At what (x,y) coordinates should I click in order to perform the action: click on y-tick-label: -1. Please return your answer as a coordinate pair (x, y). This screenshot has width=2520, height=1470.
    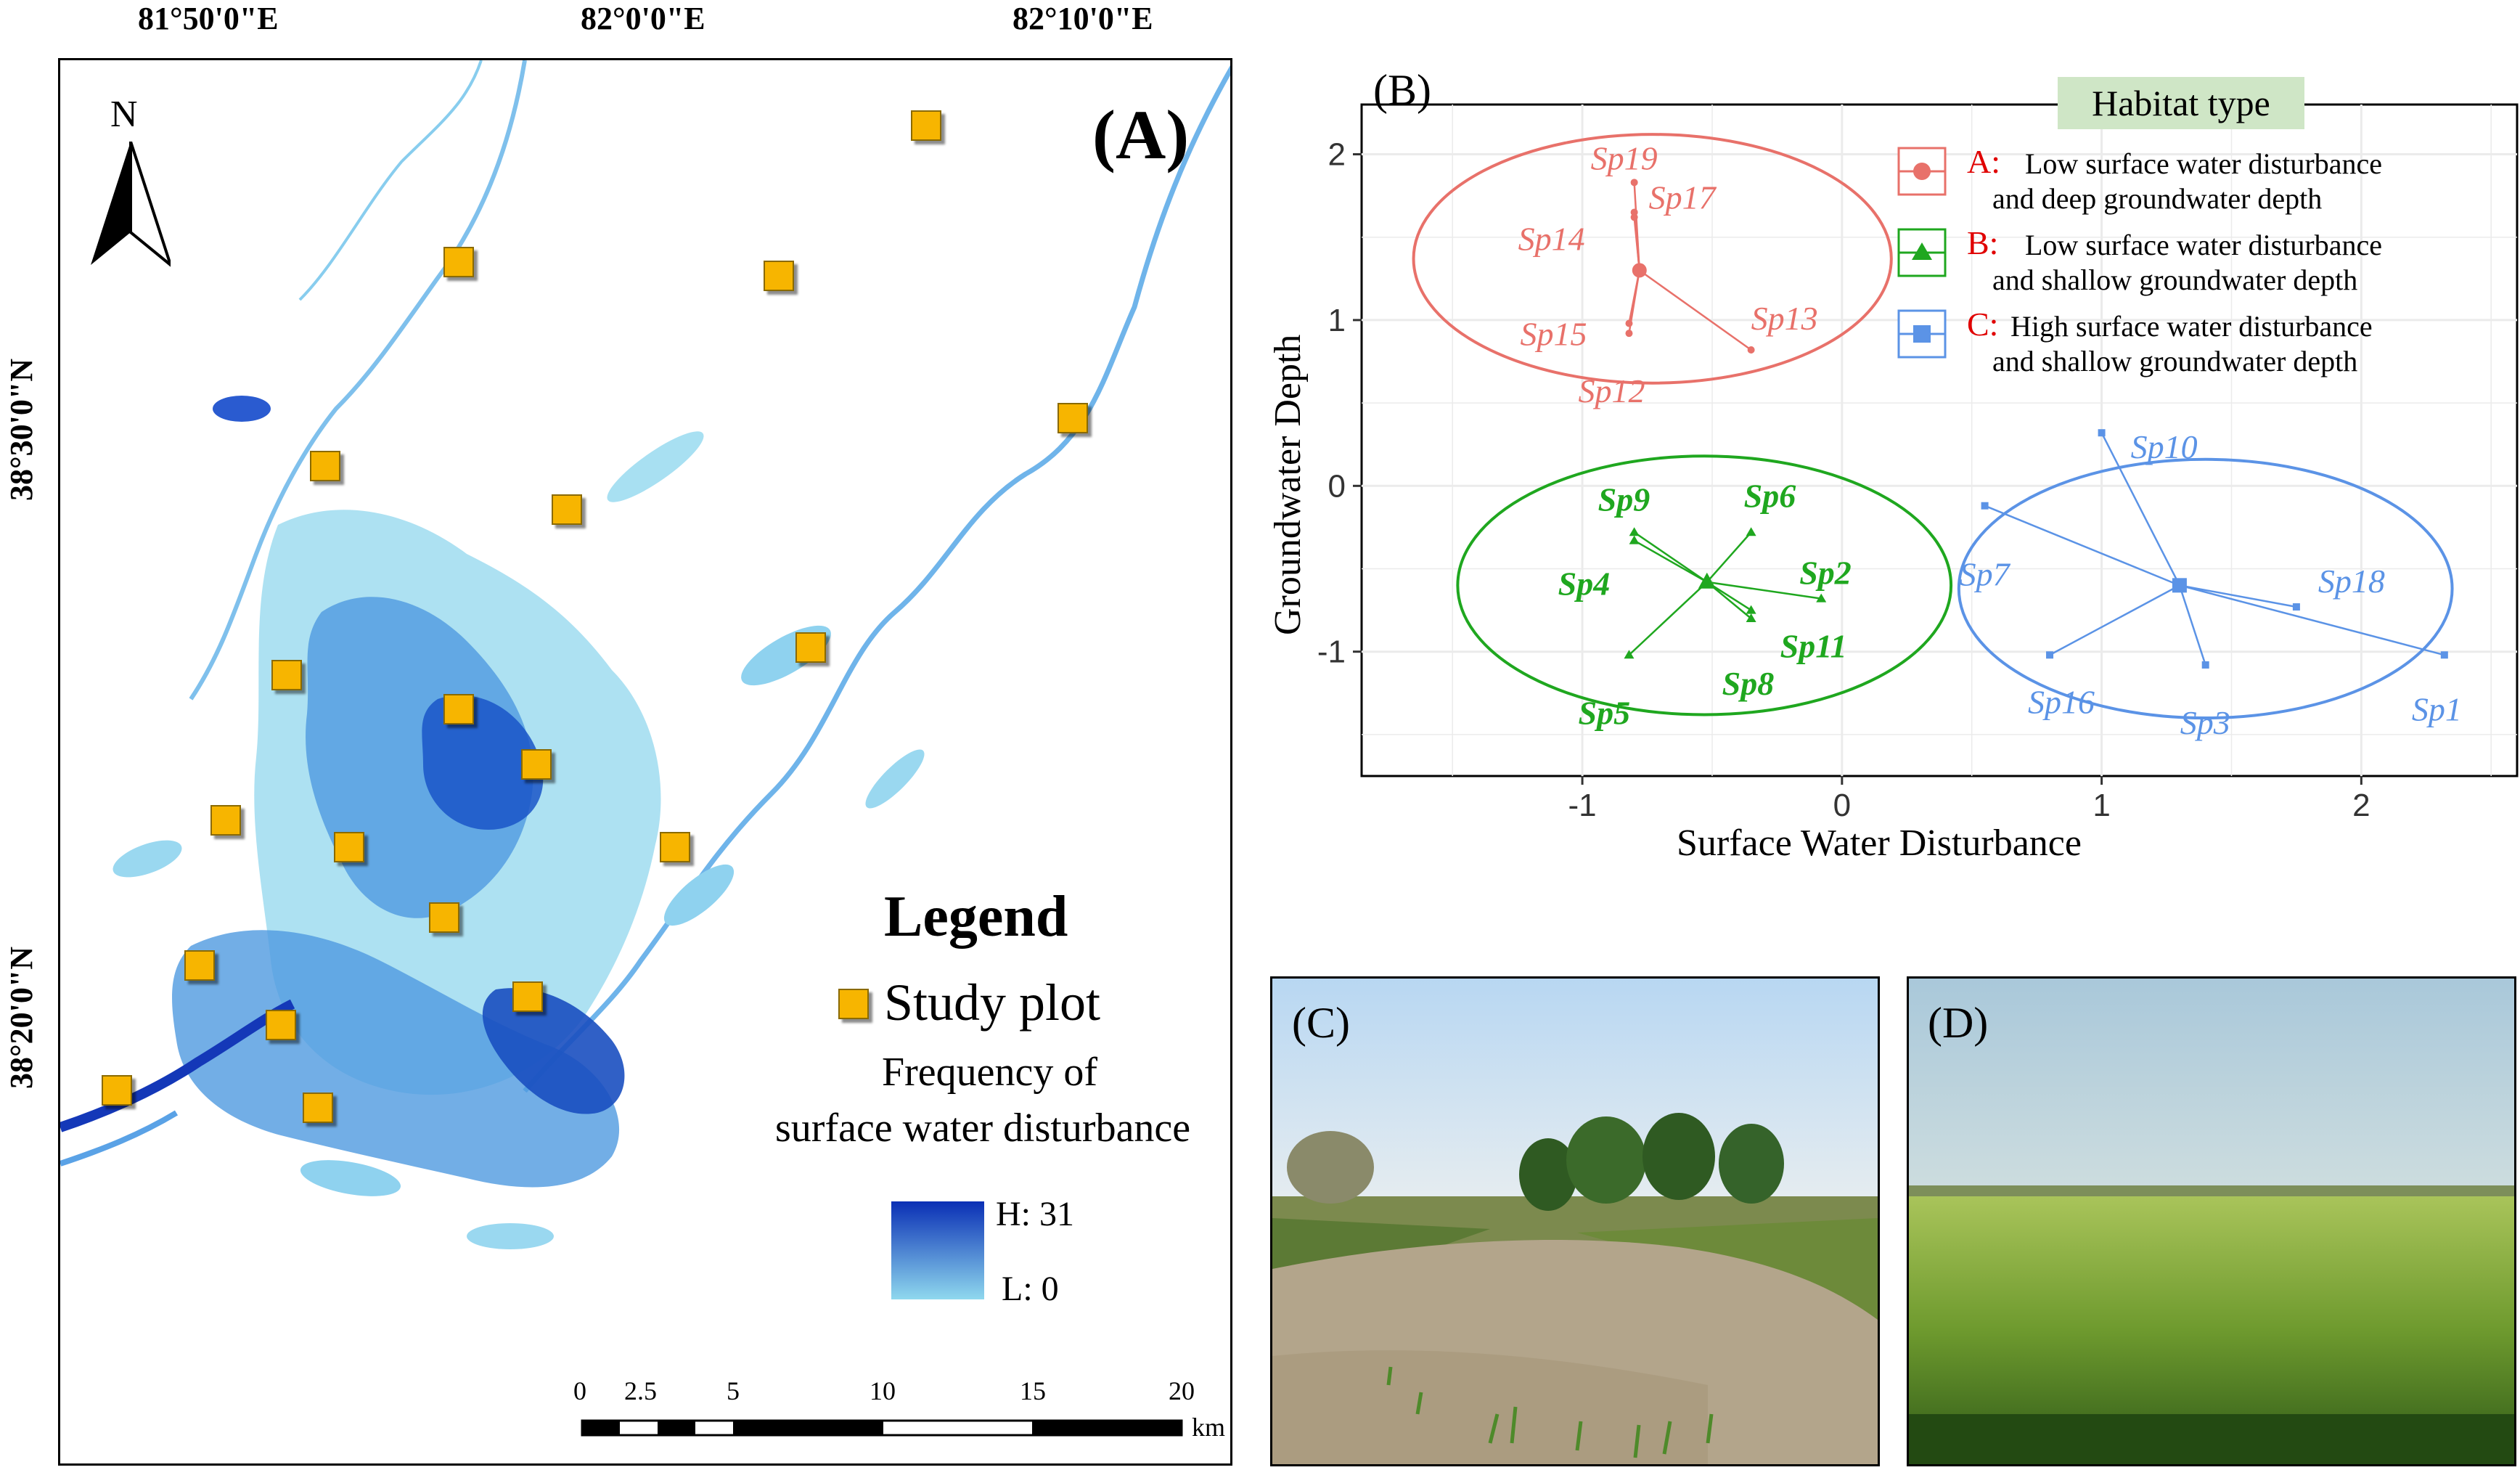
    Looking at the image, I should click on (1331, 652).